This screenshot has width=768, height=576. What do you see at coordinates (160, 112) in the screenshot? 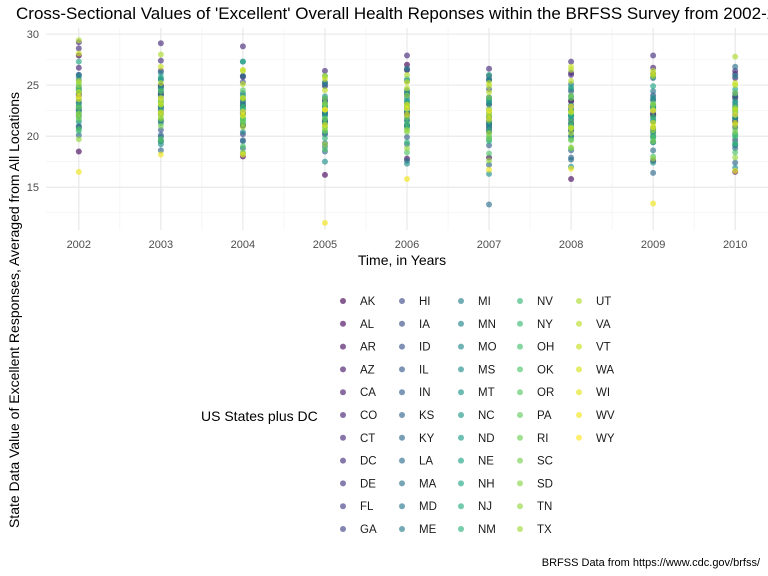
I see `data-point-wi-2003` at bounding box center [160, 112].